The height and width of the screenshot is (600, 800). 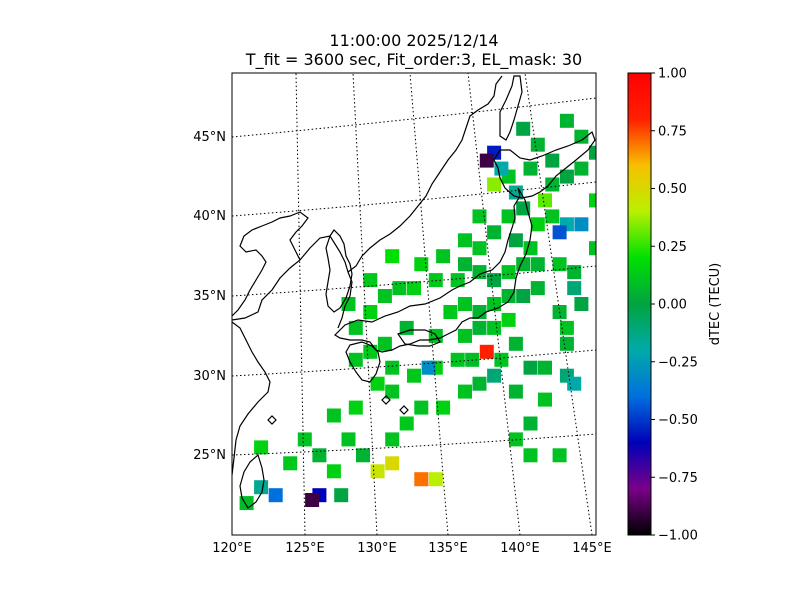 I want to click on coastline-japan-kyushu, so click(x=363, y=362).